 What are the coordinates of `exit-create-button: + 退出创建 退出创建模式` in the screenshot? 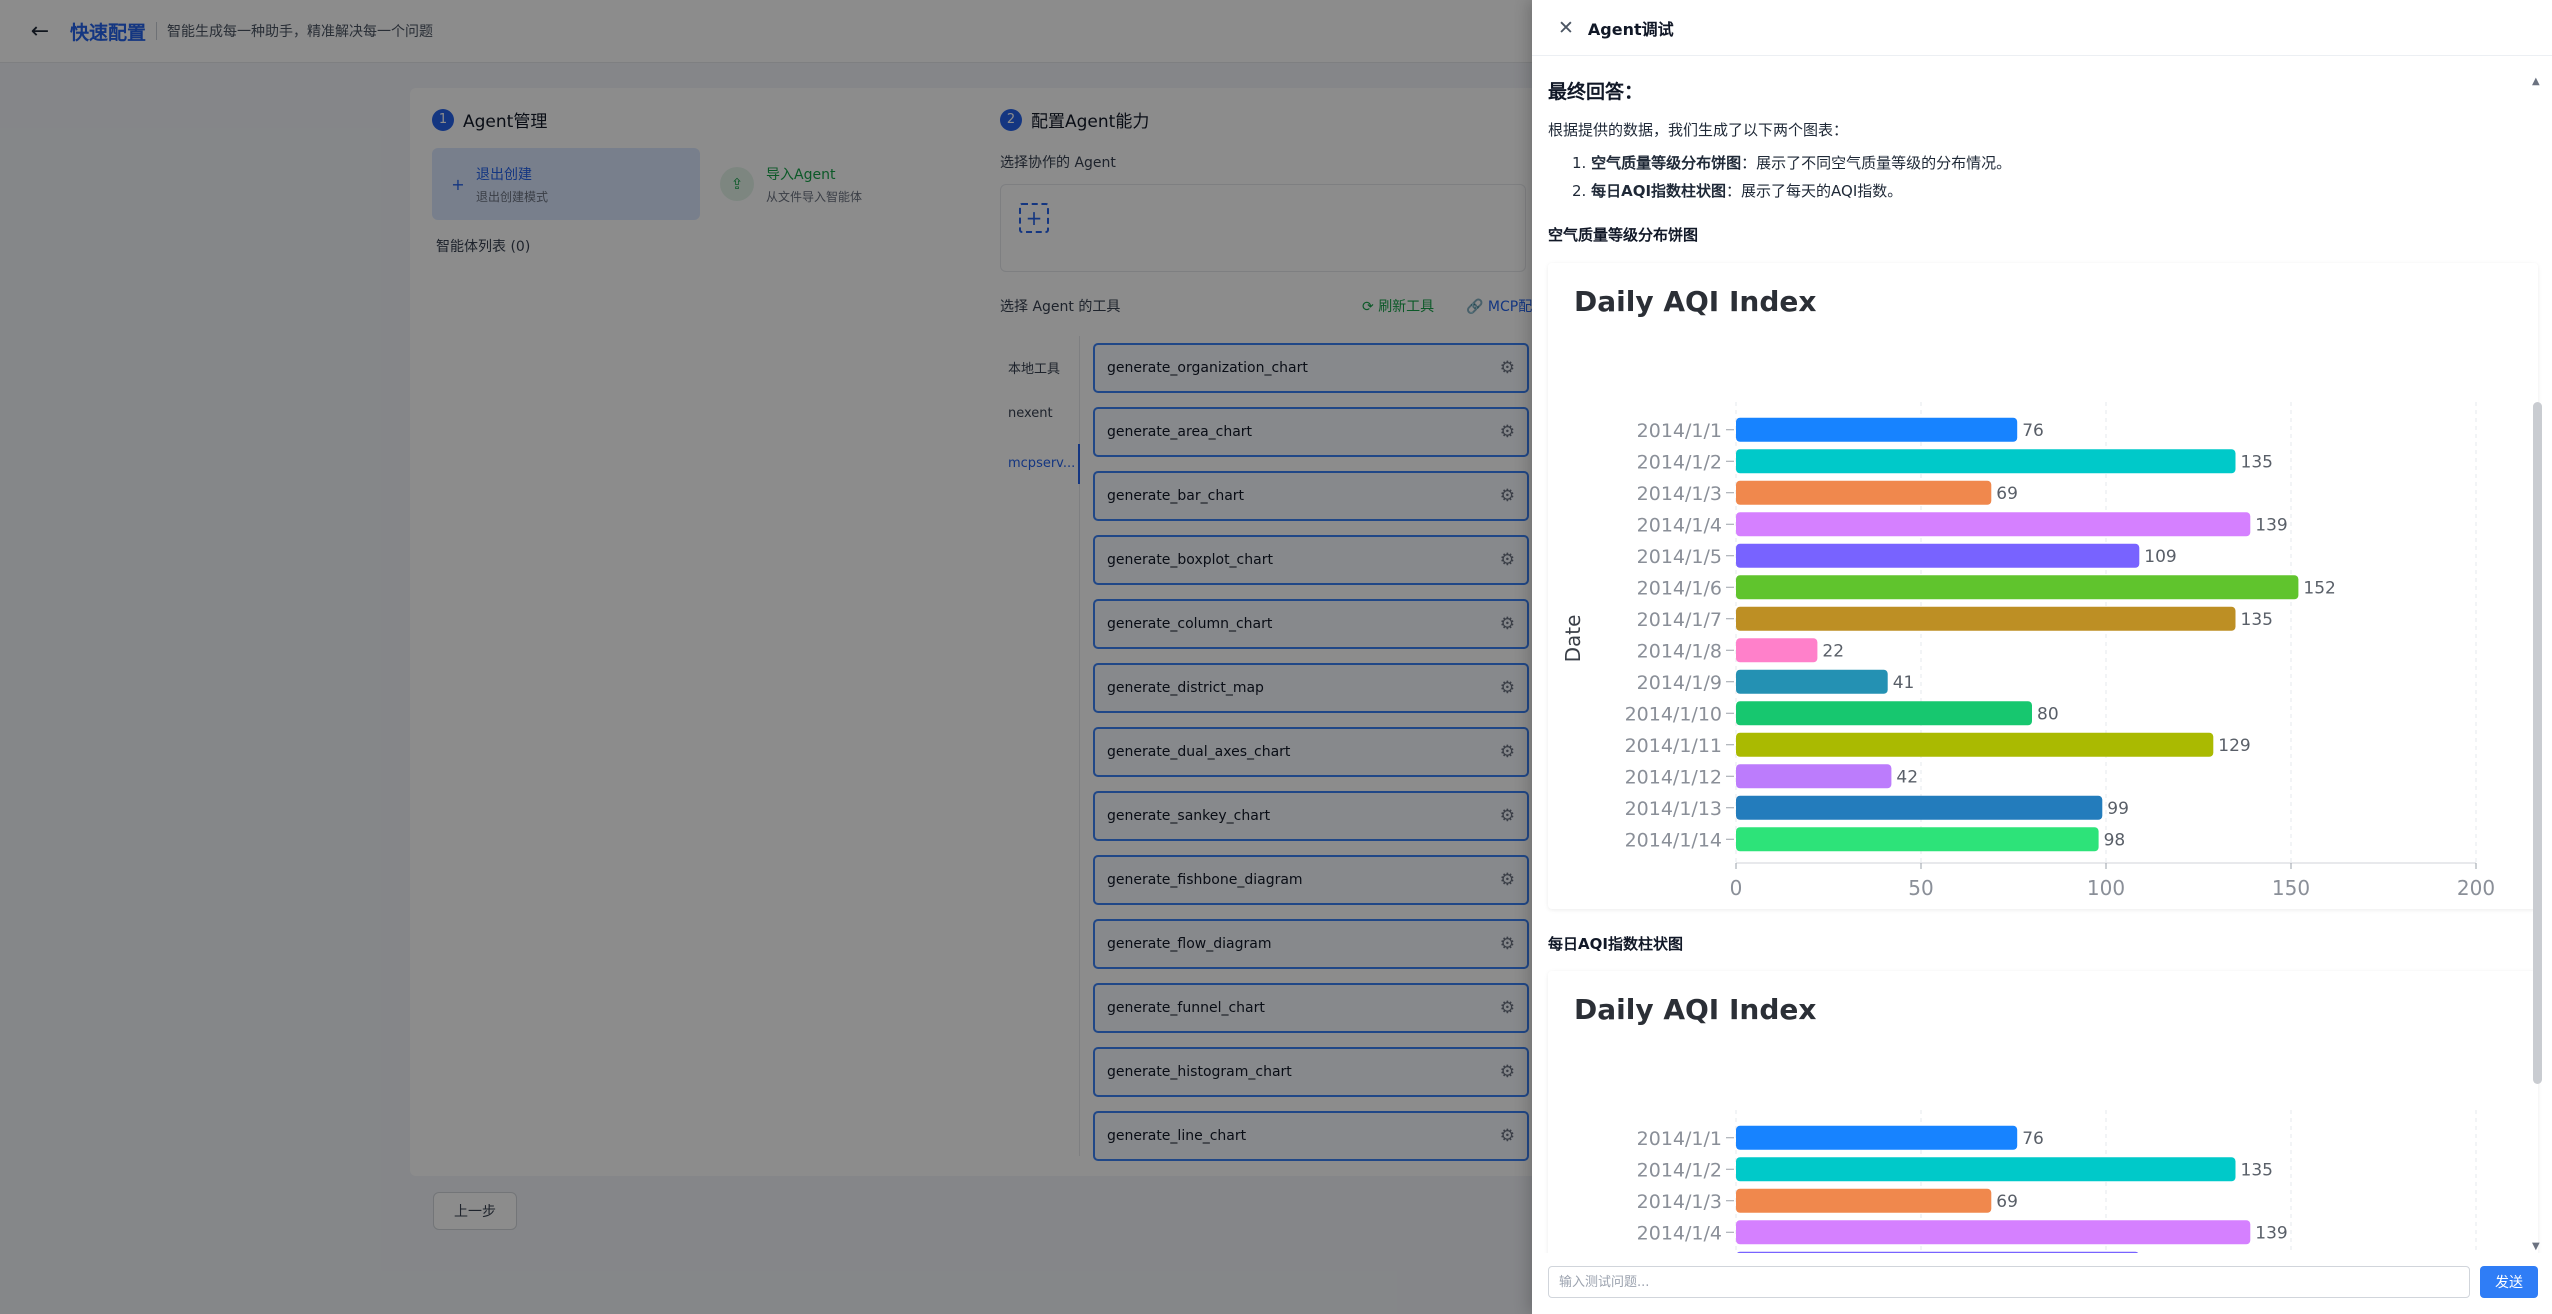 It's located at (566, 184).